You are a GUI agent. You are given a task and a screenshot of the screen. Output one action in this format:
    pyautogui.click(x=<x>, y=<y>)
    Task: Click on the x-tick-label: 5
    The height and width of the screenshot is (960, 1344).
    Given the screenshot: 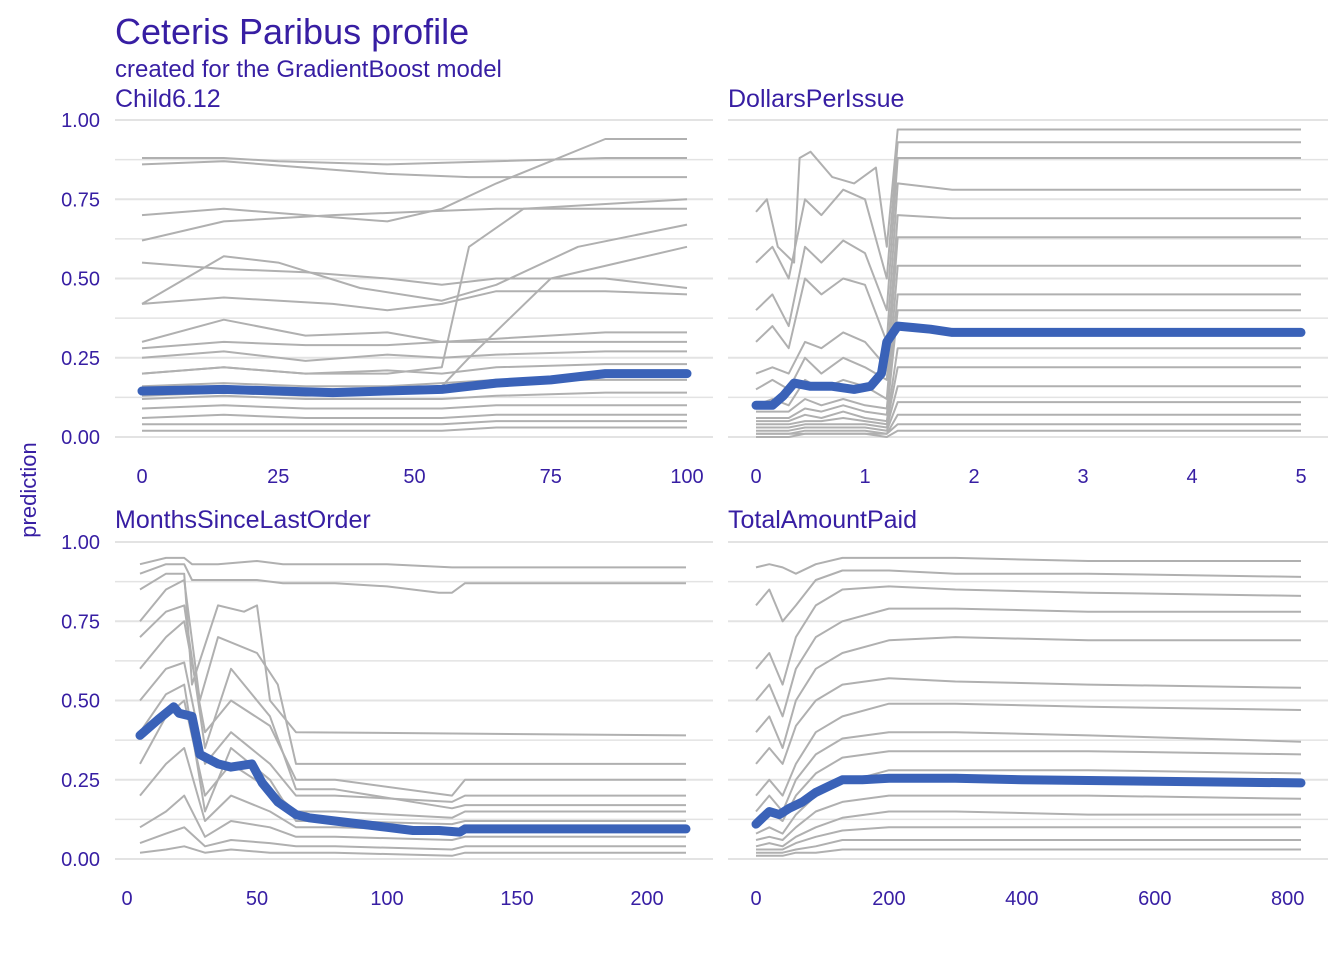 What is the action you would take?
    pyautogui.click(x=1300, y=477)
    